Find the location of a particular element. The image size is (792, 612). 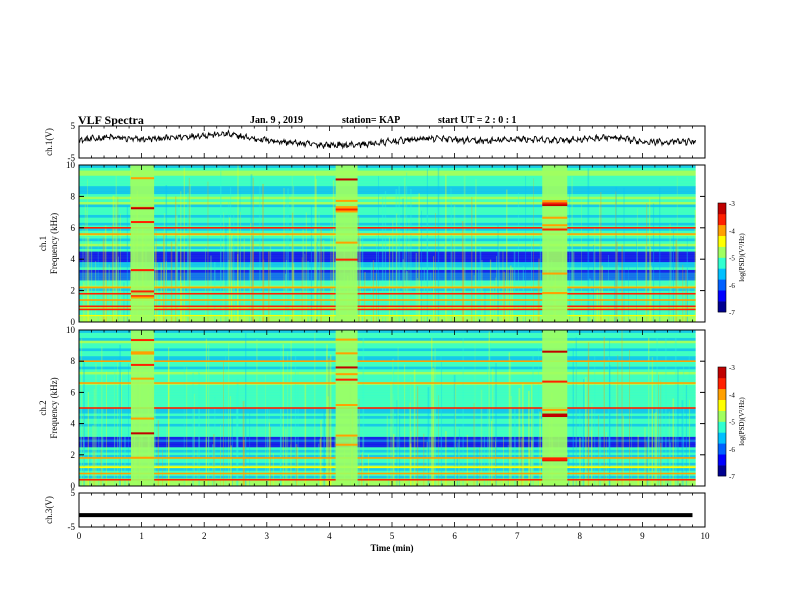

x-tick-label: 3 is located at coordinates (267, 536).